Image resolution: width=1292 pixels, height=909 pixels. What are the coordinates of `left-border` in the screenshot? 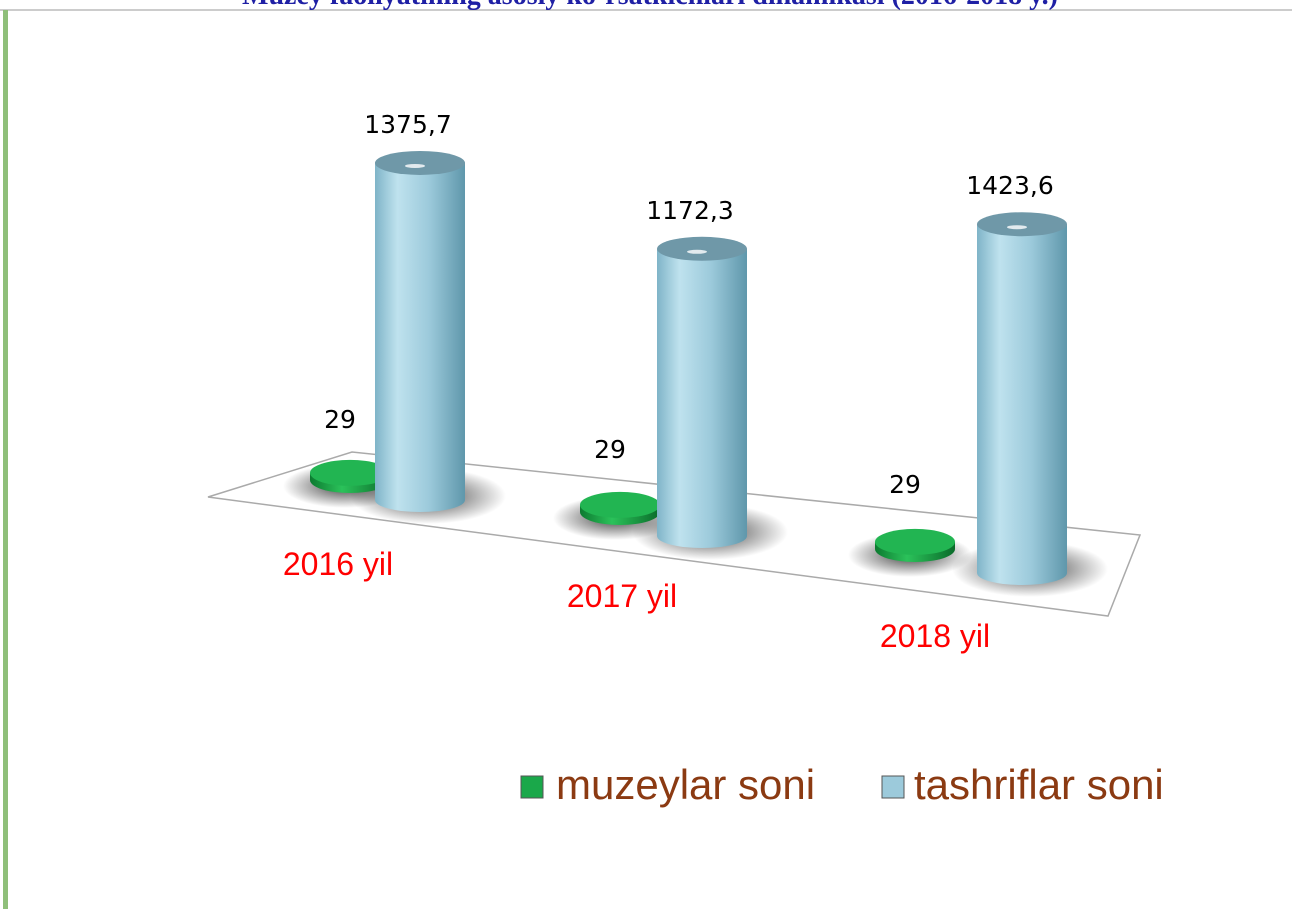 It's located at (5, 459).